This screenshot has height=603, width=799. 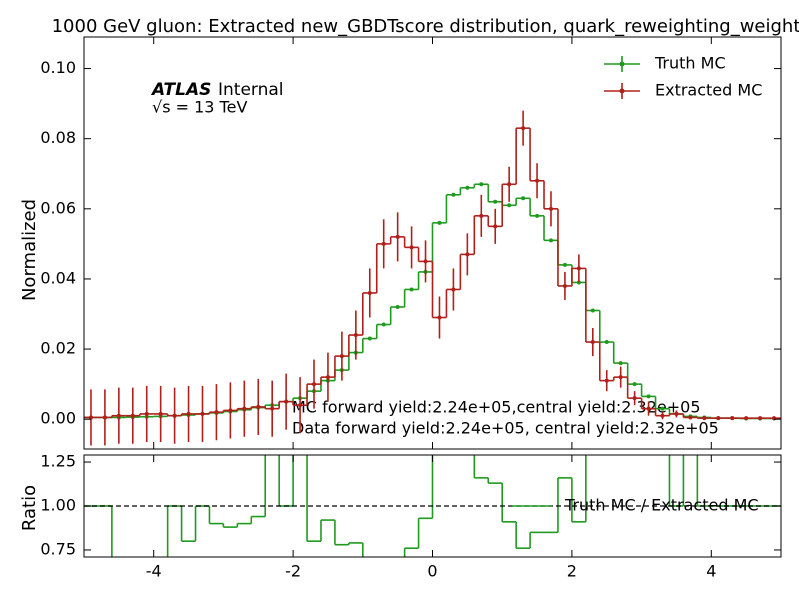 What do you see at coordinates (154, 571) in the screenshot?
I see `x-tick-label: -4` at bounding box center [154, 571].